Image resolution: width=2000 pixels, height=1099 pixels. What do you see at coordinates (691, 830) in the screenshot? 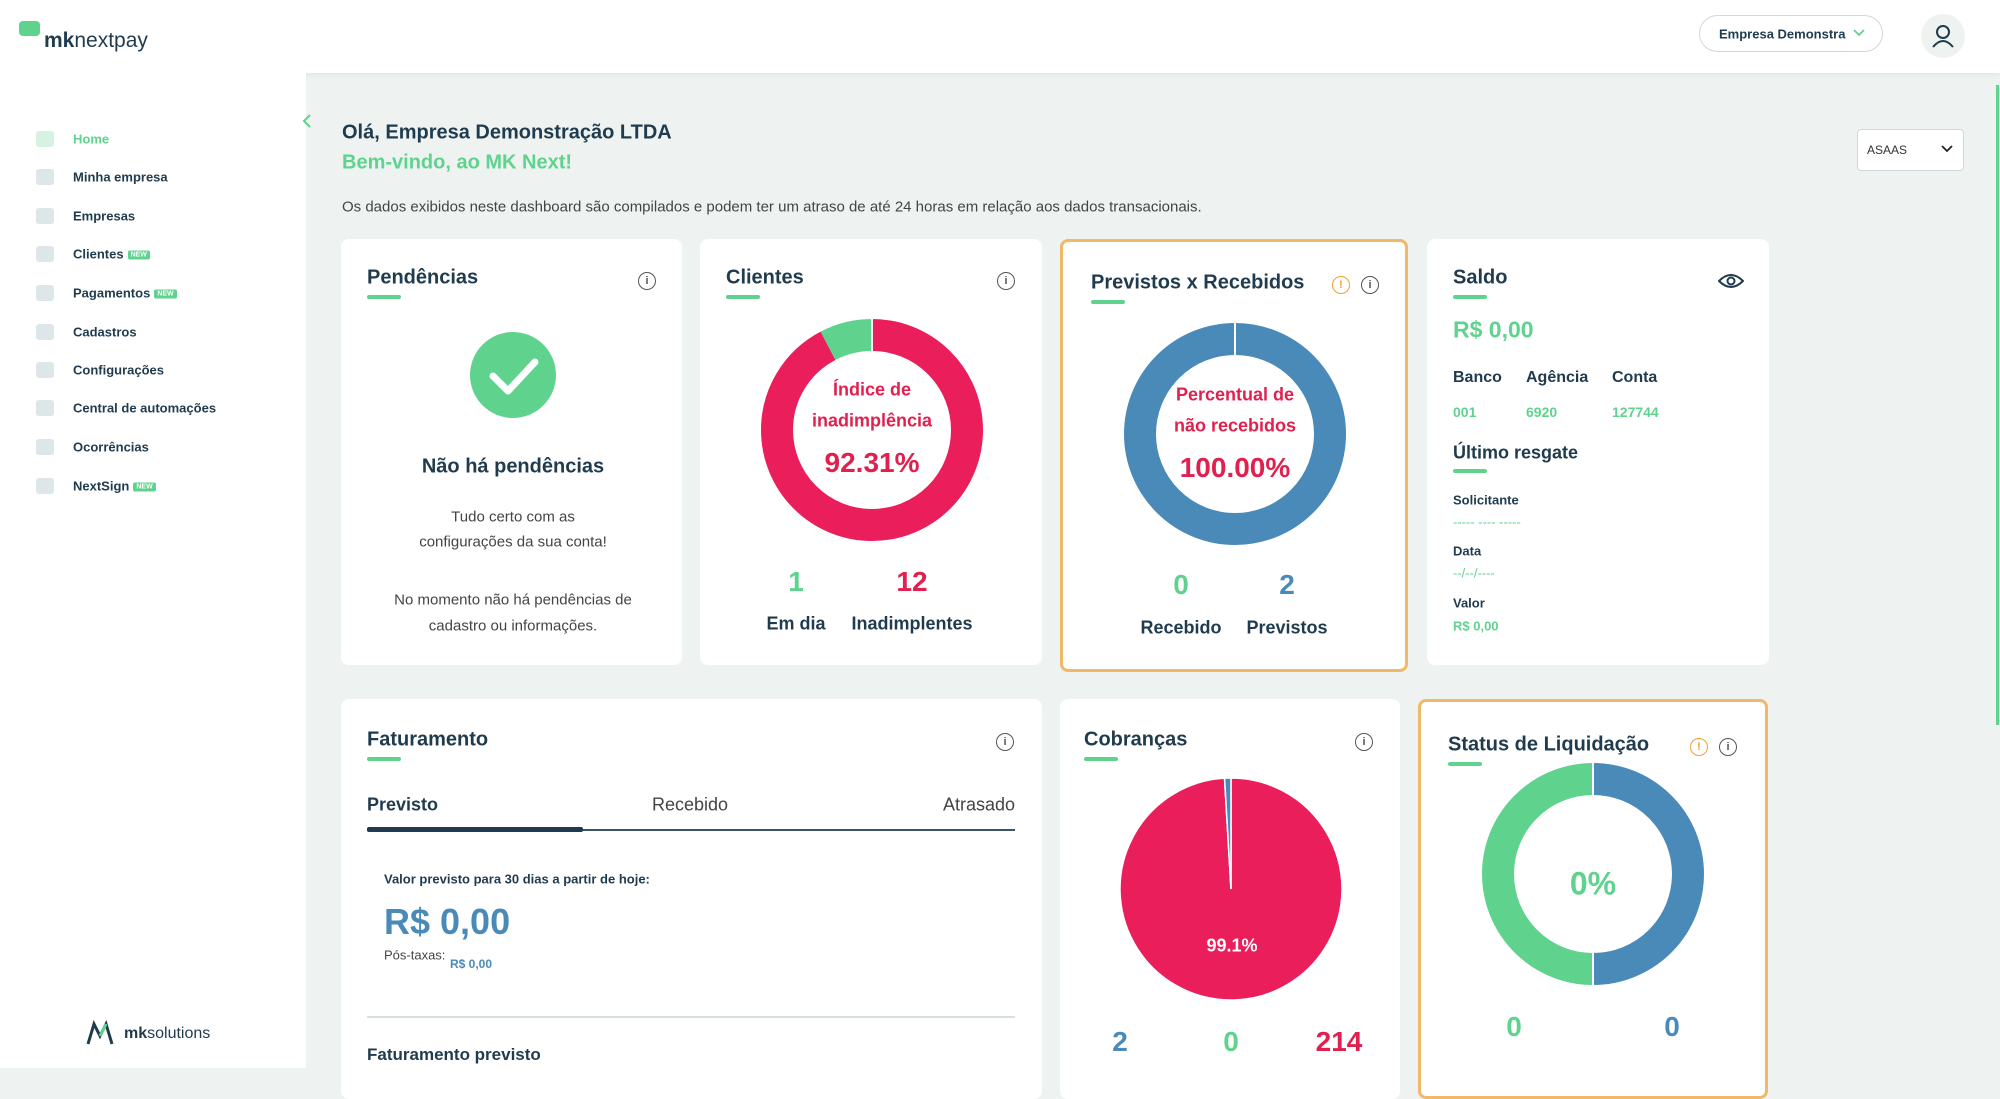
I see `tab-line` at bounding box center [691, 830].